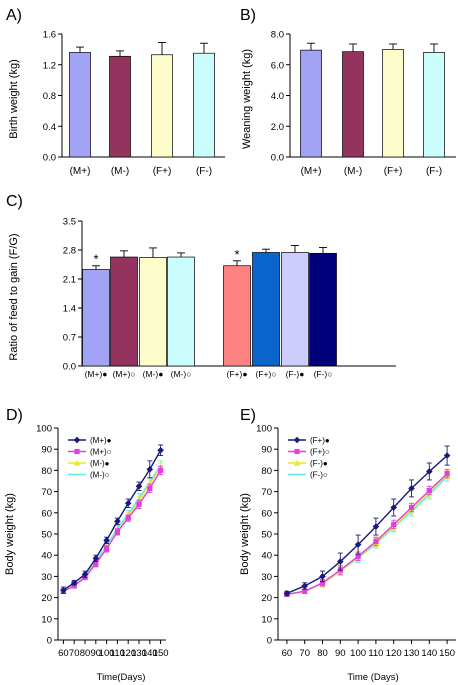 Image resolution: width=458 pixels, height=685 pixels. I want to click on panel-e-y-tick-label: 50, so click(266, 535).